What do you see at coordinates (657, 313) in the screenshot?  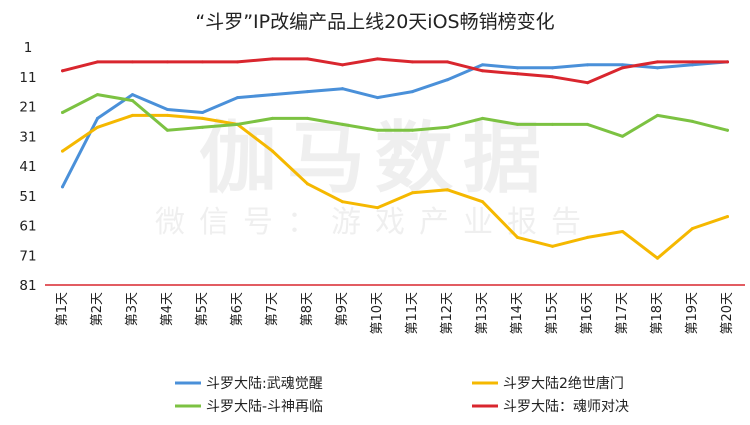 I see `x-tick-label: 第18天` at bounding box center [657, 313].